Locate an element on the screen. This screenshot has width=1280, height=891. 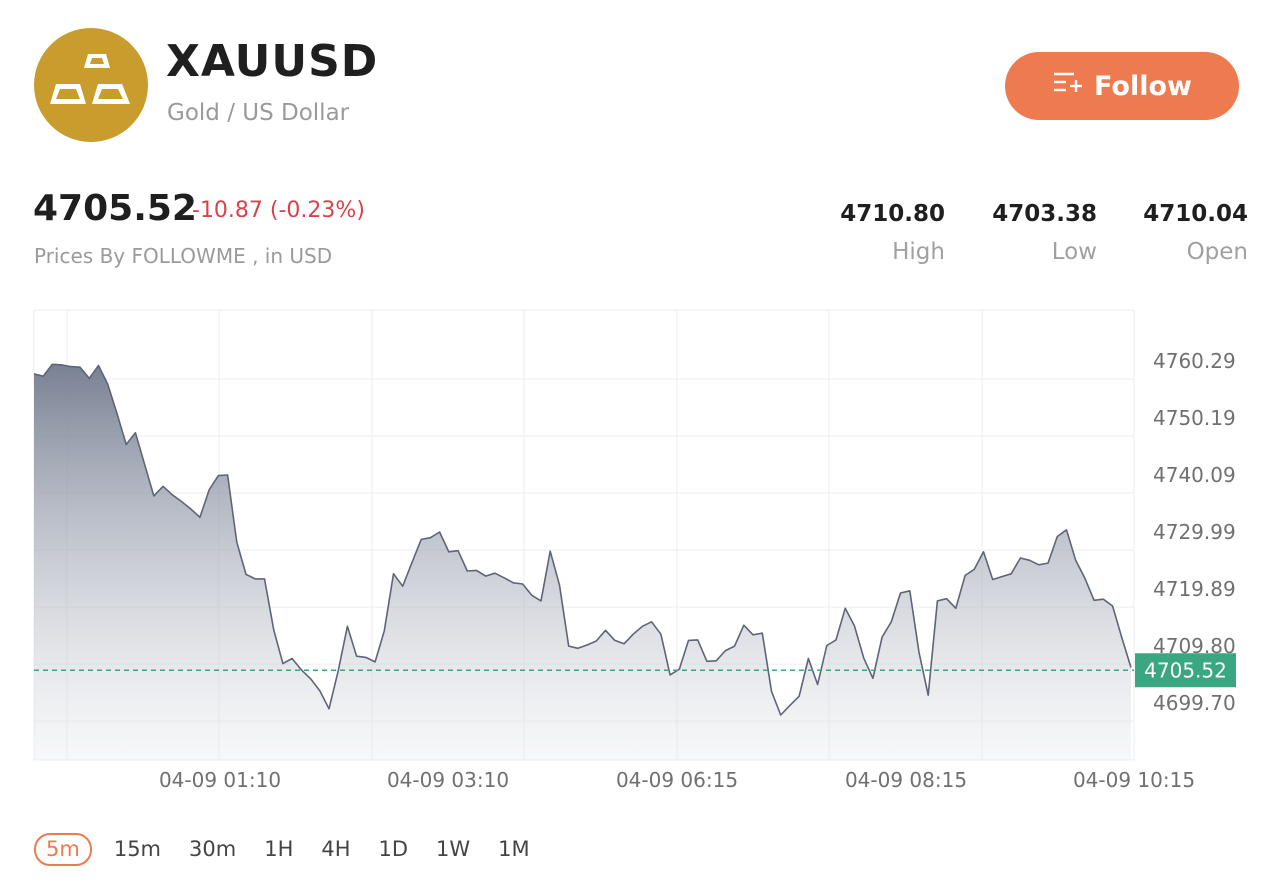
stat-low: 4703.38 Low is located at coordinates (1027, 233).